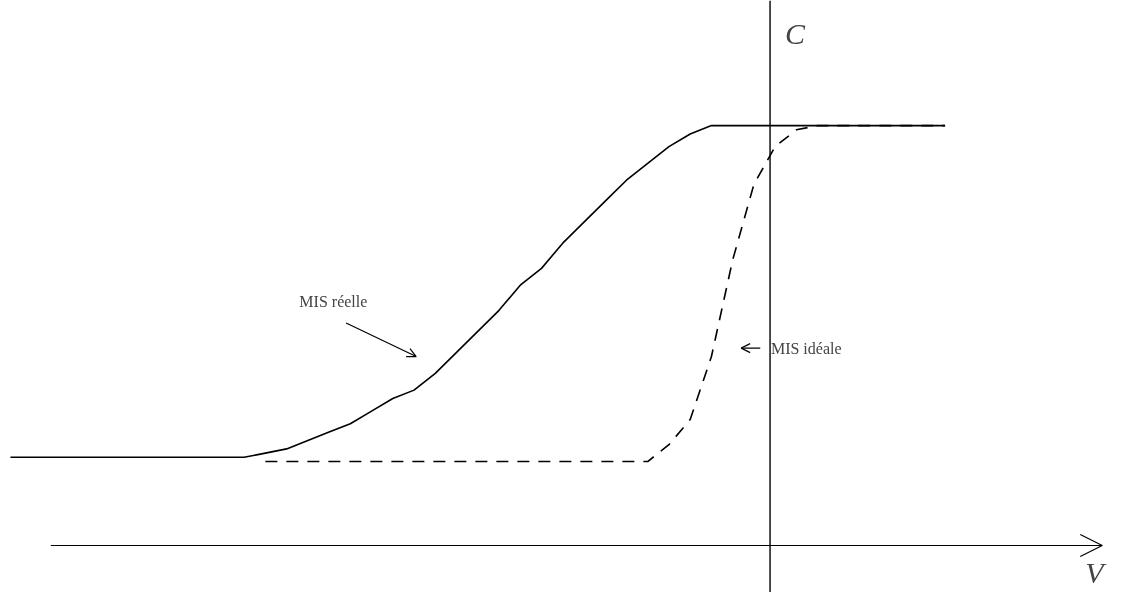  Describe the element at coordinates (795, 33) in the screenshot. I see `y-axis-title: C` at that location.